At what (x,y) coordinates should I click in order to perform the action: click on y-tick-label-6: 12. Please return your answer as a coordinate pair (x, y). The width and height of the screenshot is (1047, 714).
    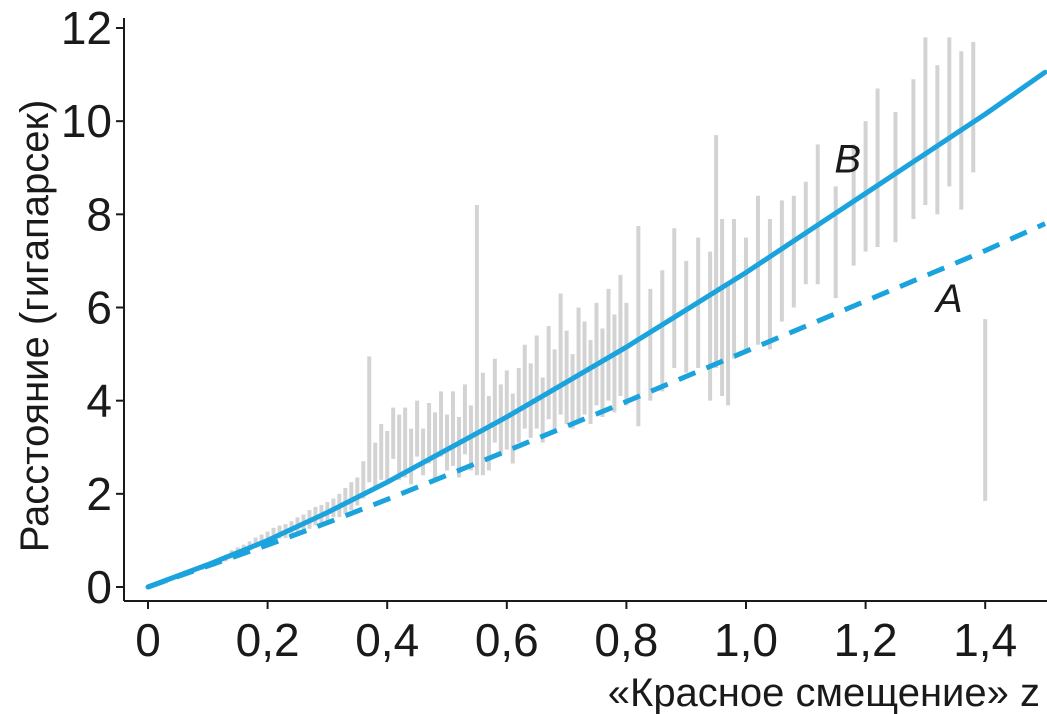
    Looking at the image, I should click on (86, 28).